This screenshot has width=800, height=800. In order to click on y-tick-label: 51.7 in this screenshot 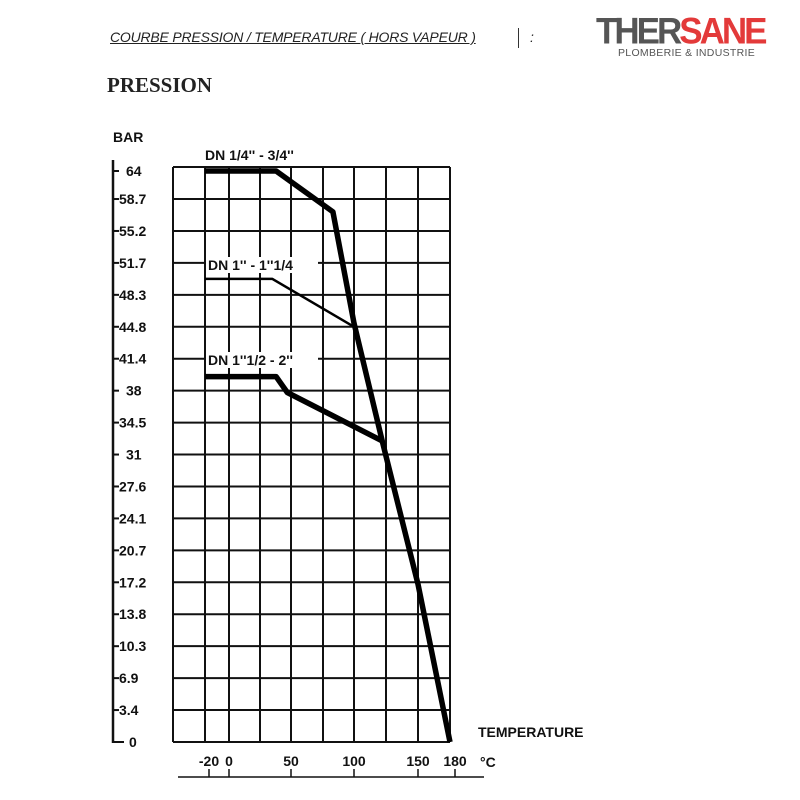, I will do `click(132, 263)`.